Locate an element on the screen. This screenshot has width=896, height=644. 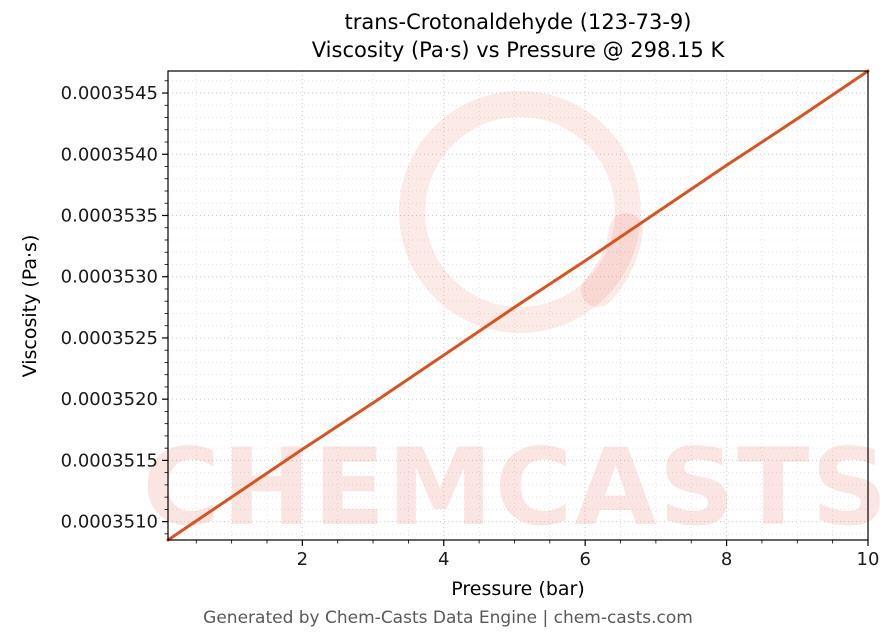
x-tick-label: 8 is located at coordinates (726, 559).